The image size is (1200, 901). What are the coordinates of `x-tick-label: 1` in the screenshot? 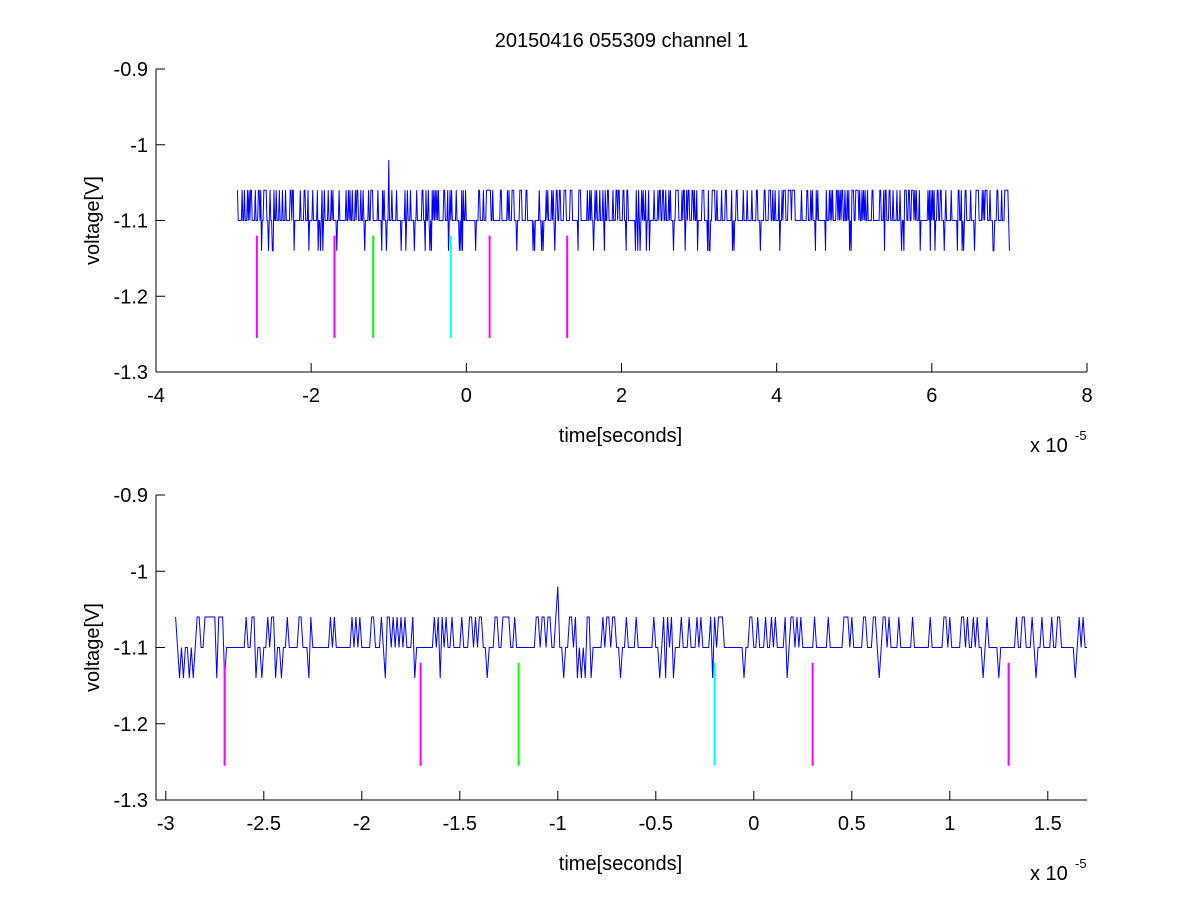 It's located at (949, 824).